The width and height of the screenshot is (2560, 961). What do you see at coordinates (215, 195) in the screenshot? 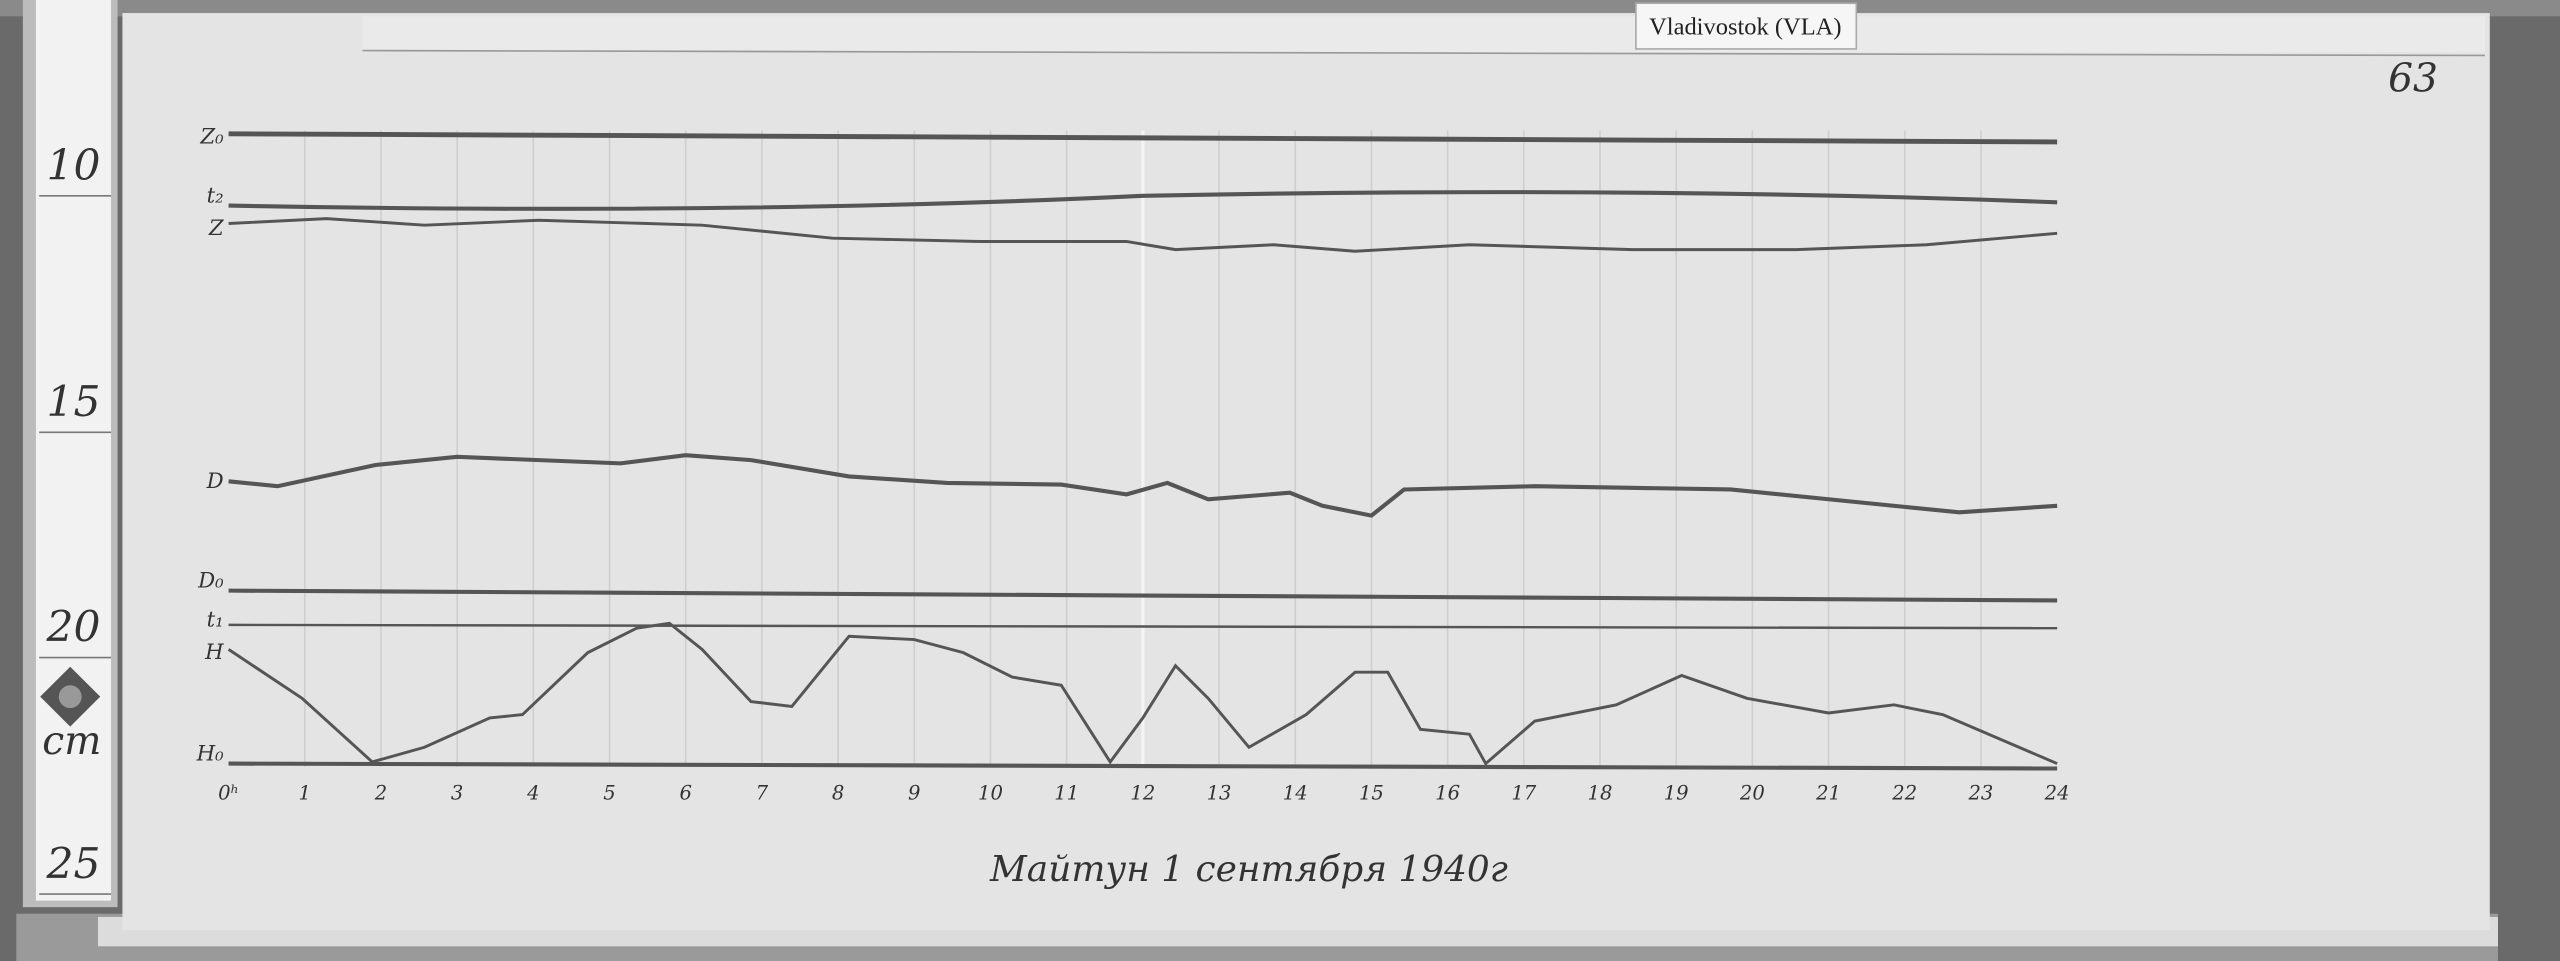
I see `trace-label: t₂` at bounding box center [215, 195].